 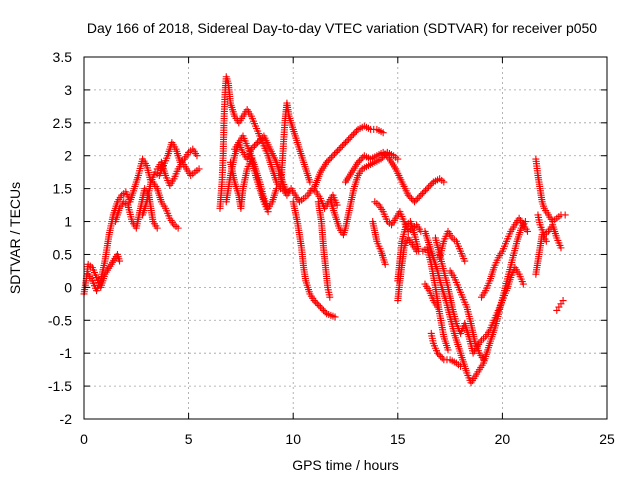 I want to click on y-tick-label: 0.5, so click(x=63, y=254).